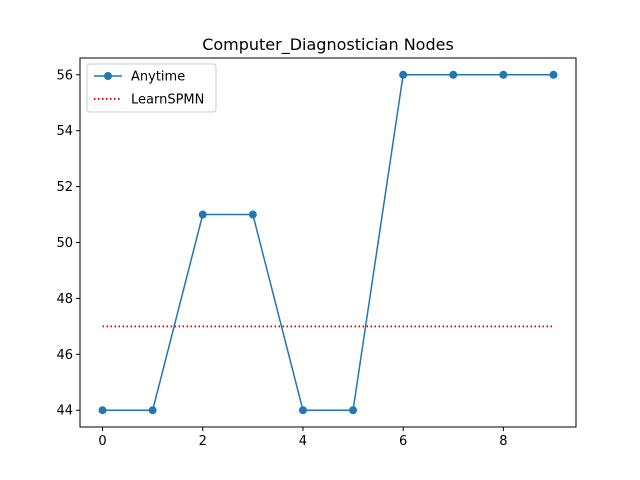 This screenshot has height=480, width=640. I want to click on y-tick-label: 46, so click(64, 355).